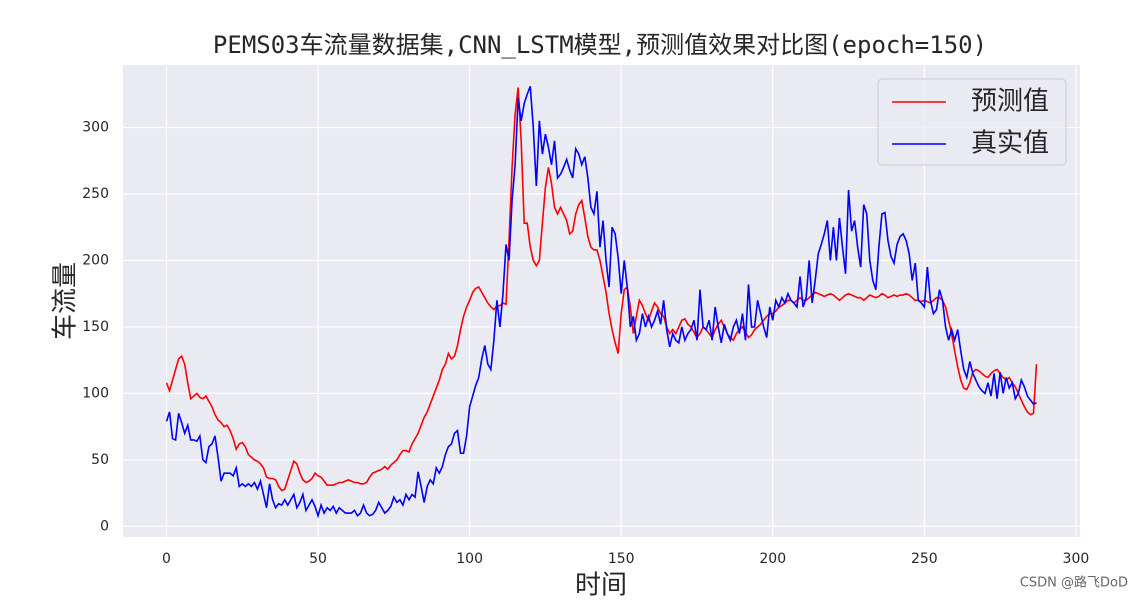 This screenshot has height=601, width=1143. I want to click on legend-label: 预测值, so click(1010, 102).